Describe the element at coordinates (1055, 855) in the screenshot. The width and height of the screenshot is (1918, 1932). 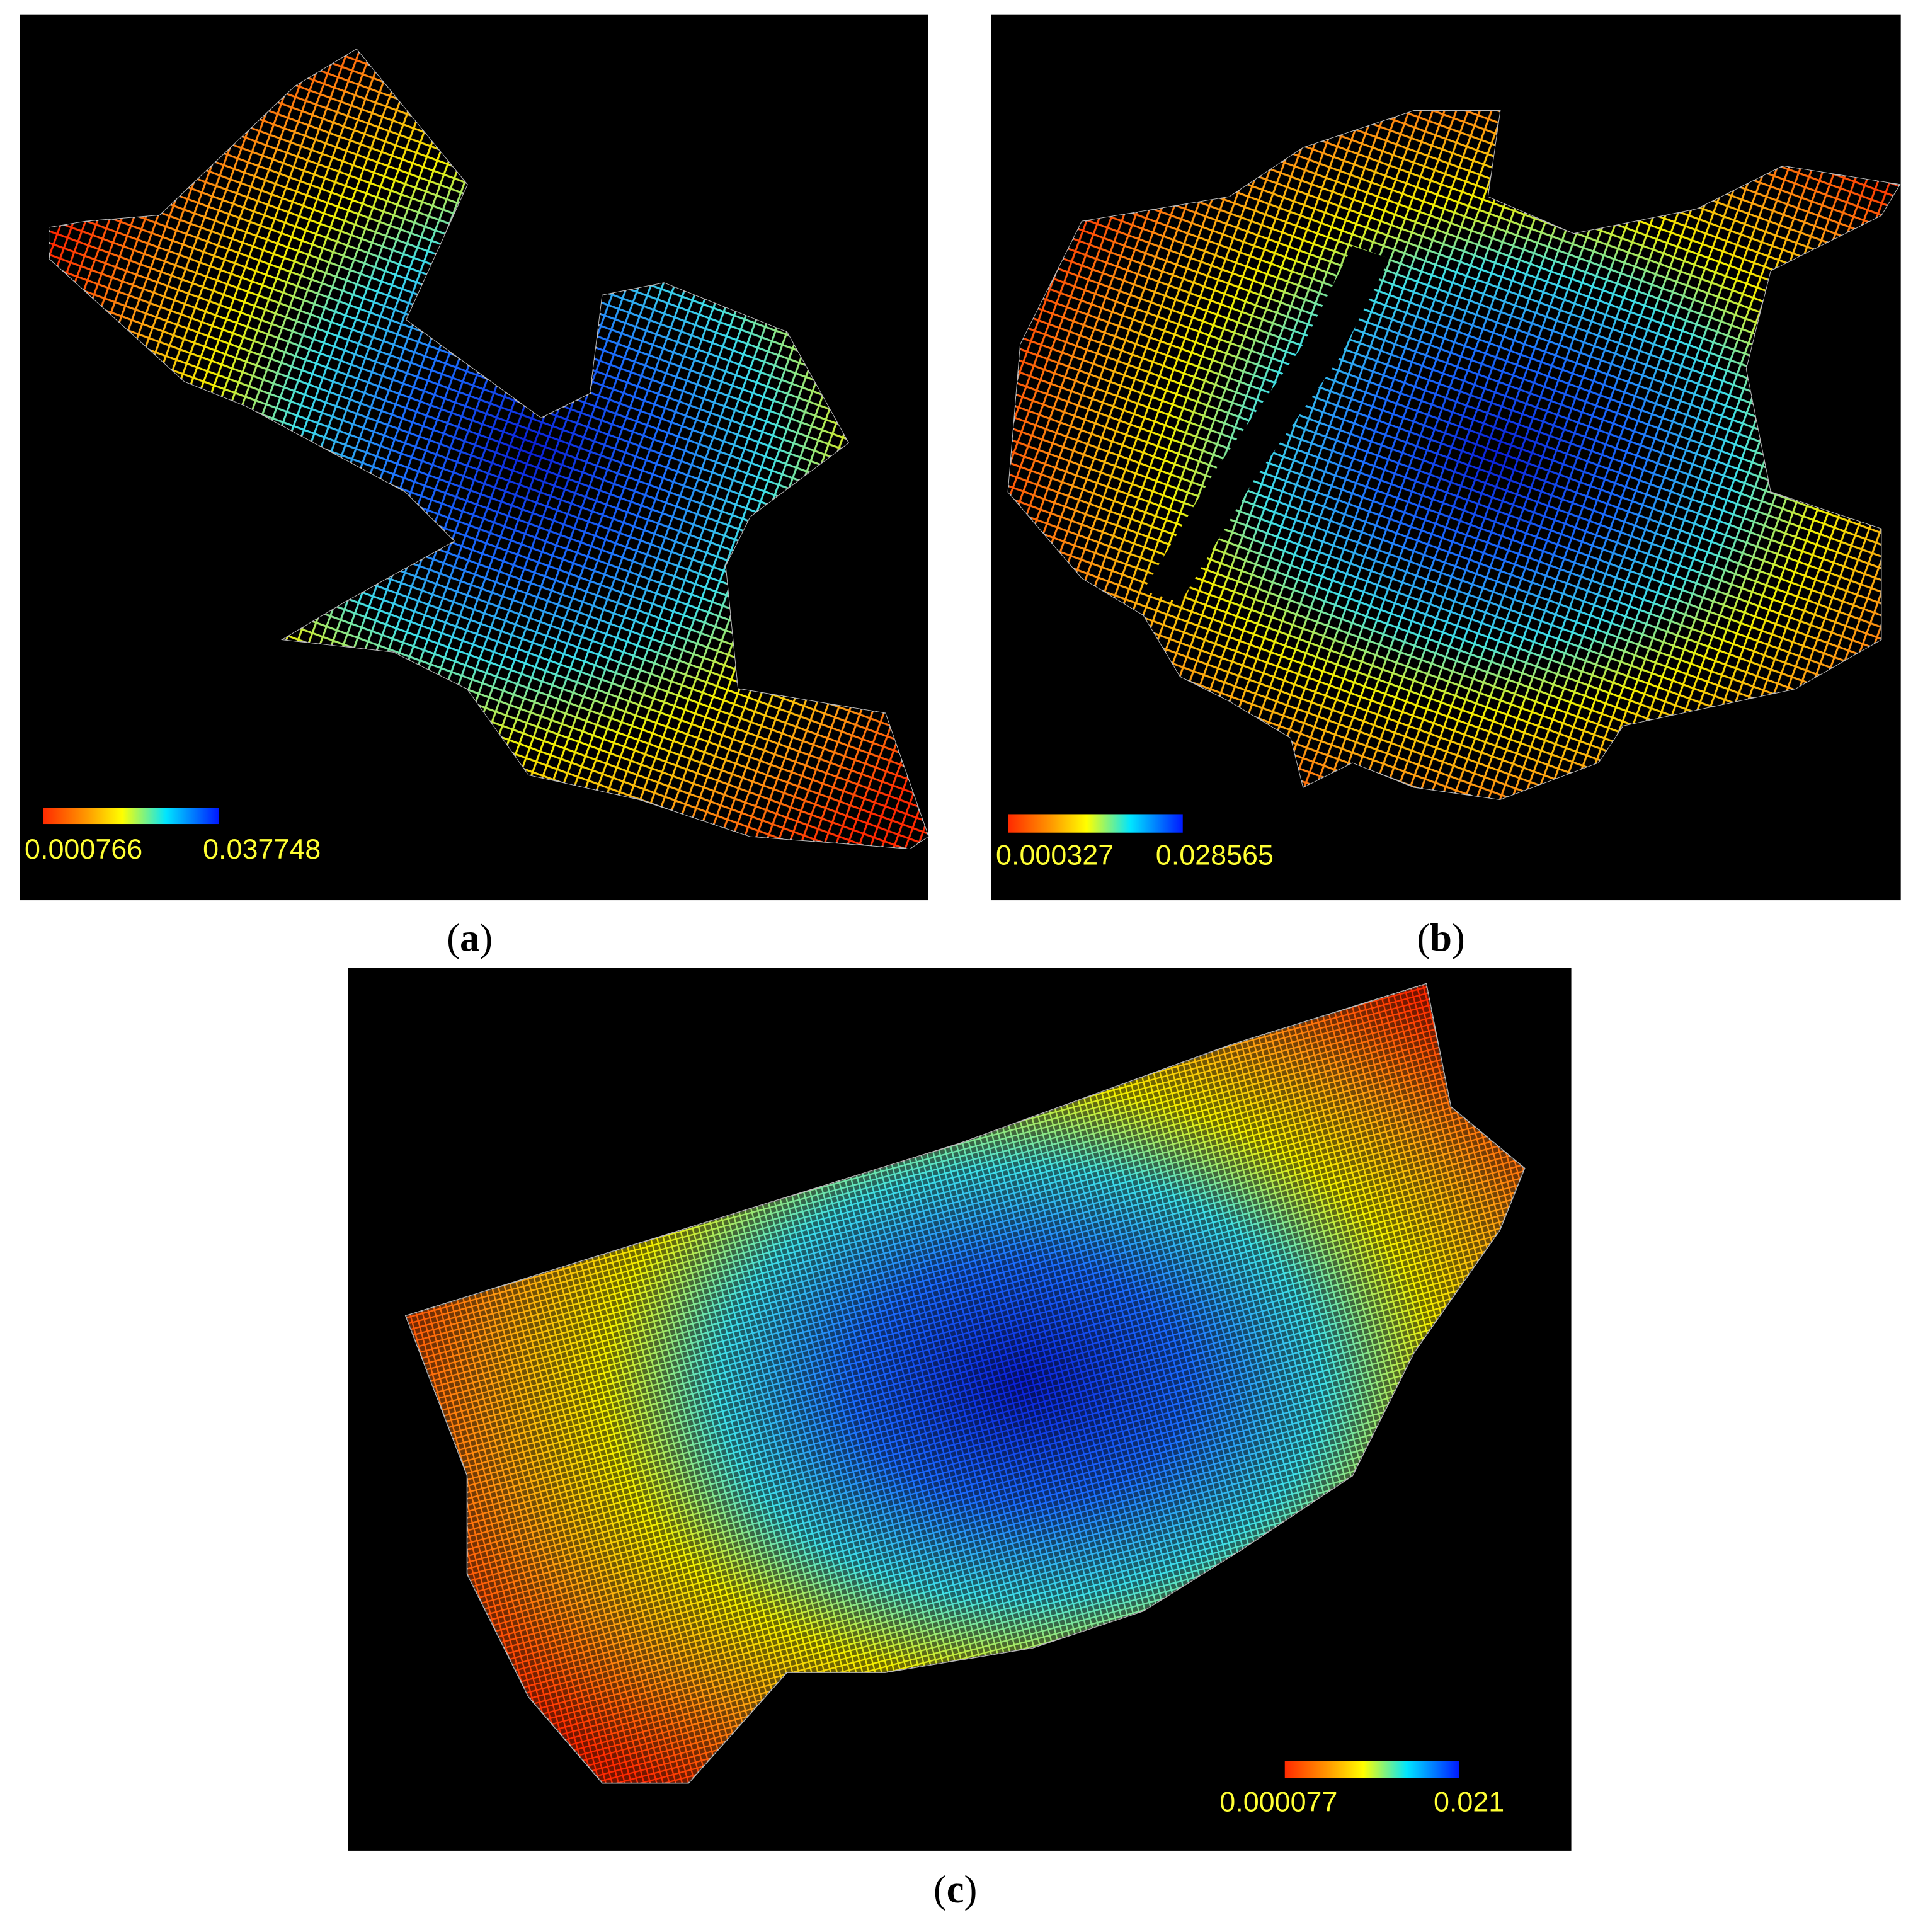
I see `colorbar-min: 0.000327` at that location.